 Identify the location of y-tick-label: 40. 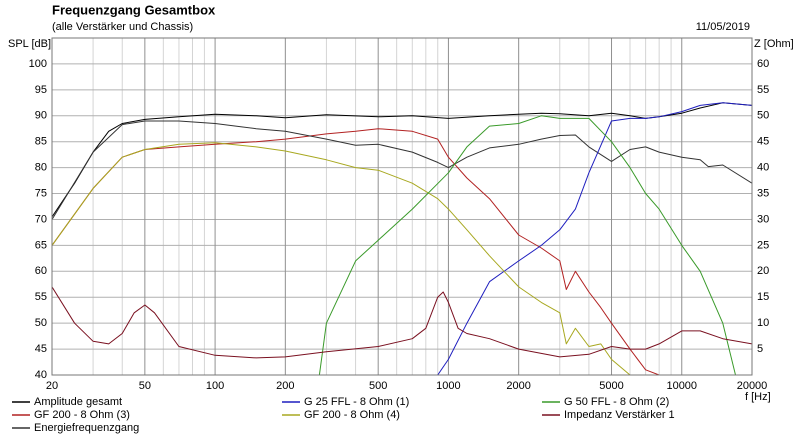
(41, 375).